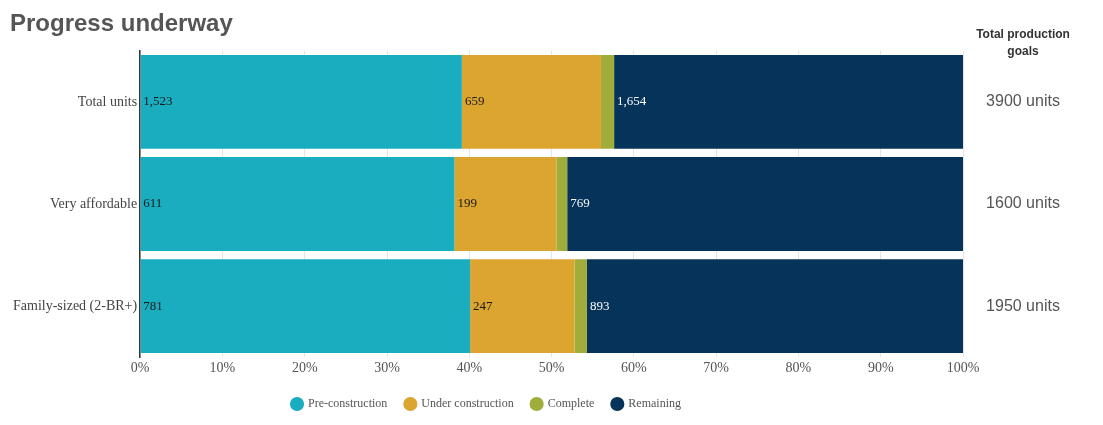 The height and width of the screenshot is (425, 1103). What do you see at coordinates (93, 203) in the screenshot?
I see `y-tick-label: Very affordable` at bounding box center [93, 203].